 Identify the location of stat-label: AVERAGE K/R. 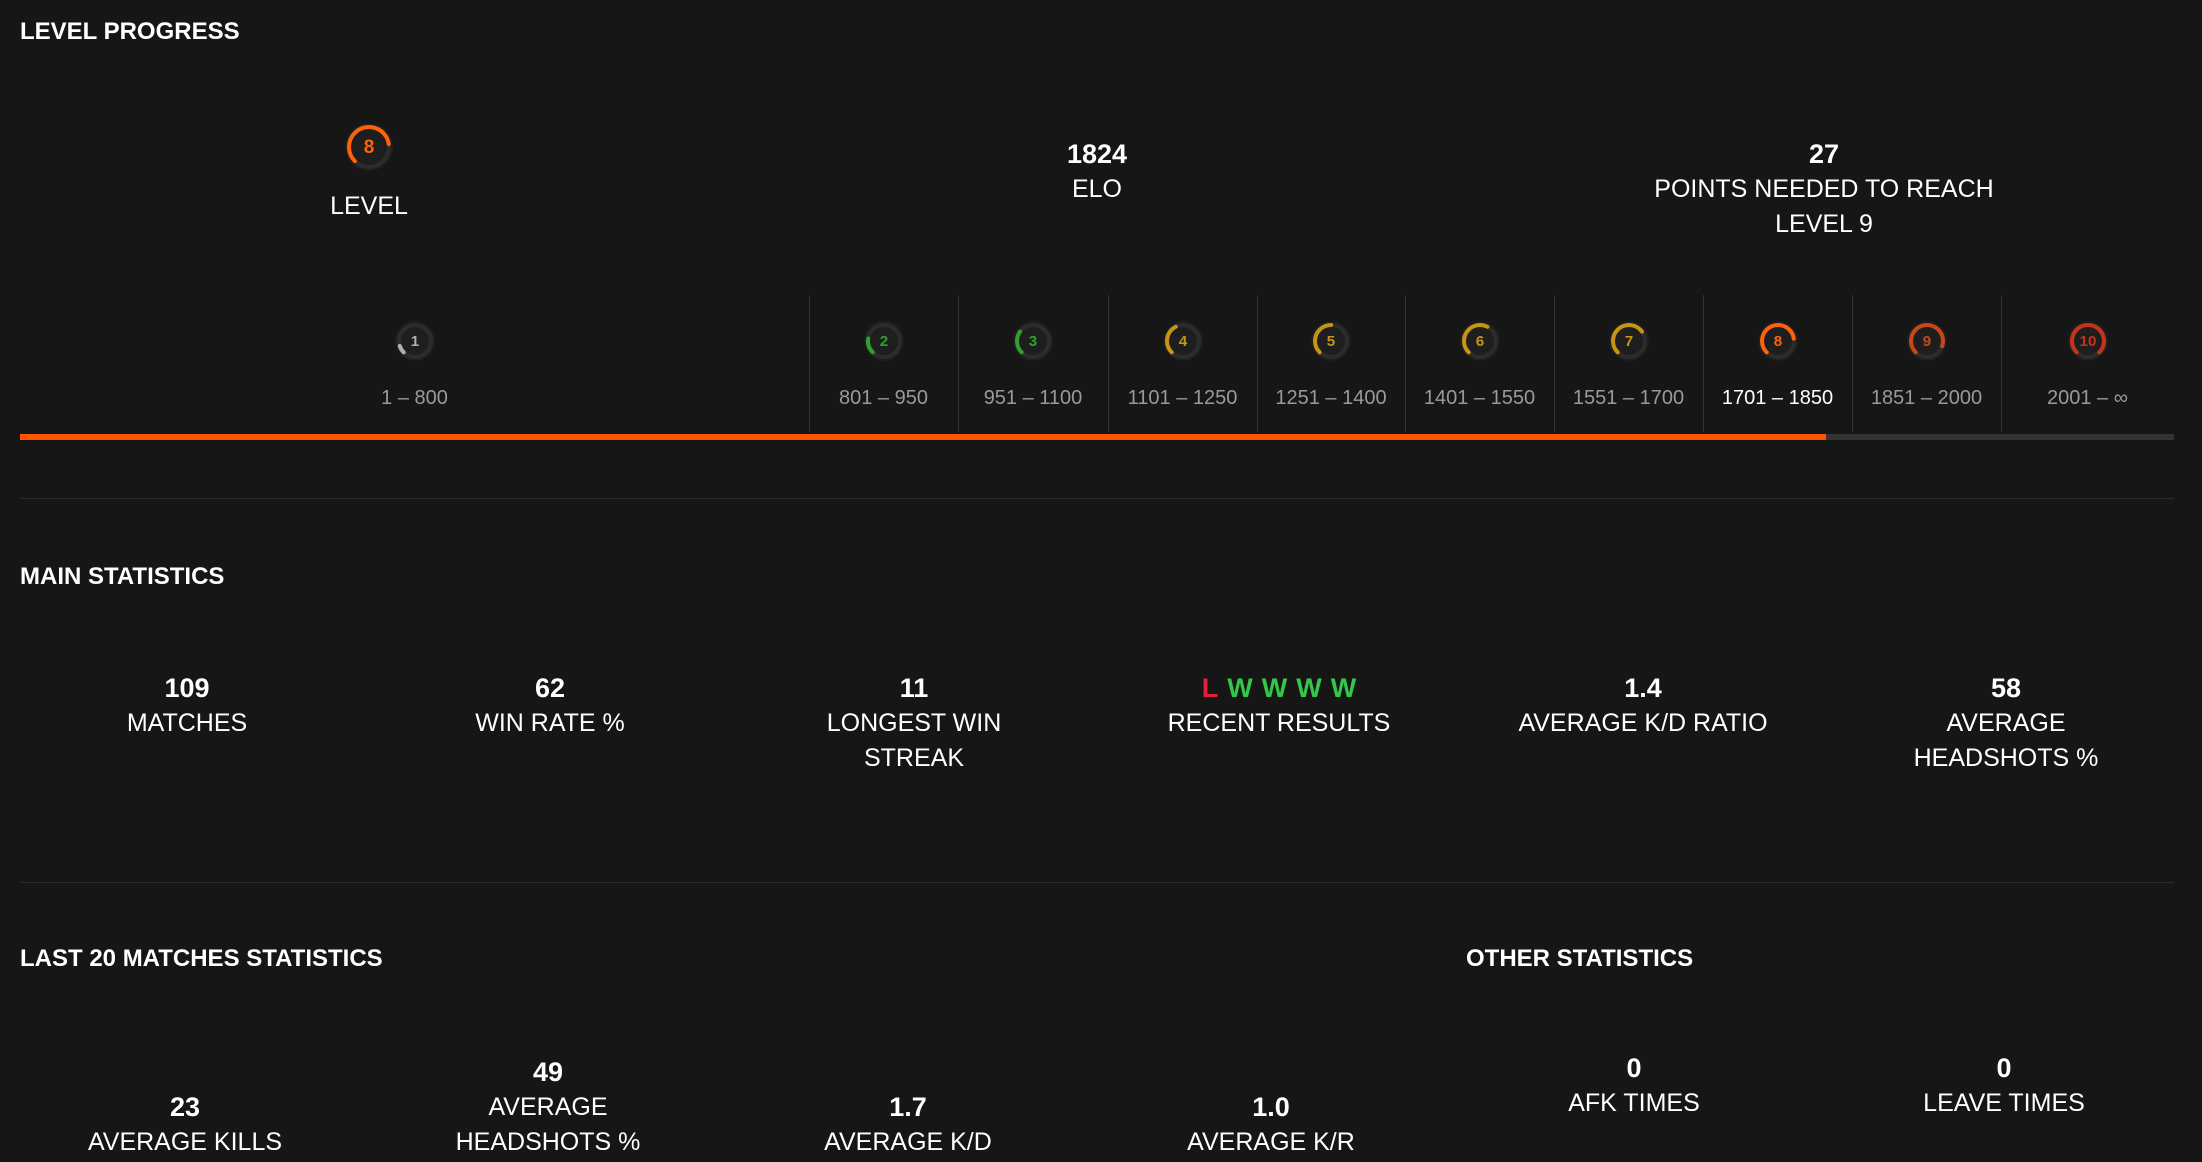
(1271, 1142).